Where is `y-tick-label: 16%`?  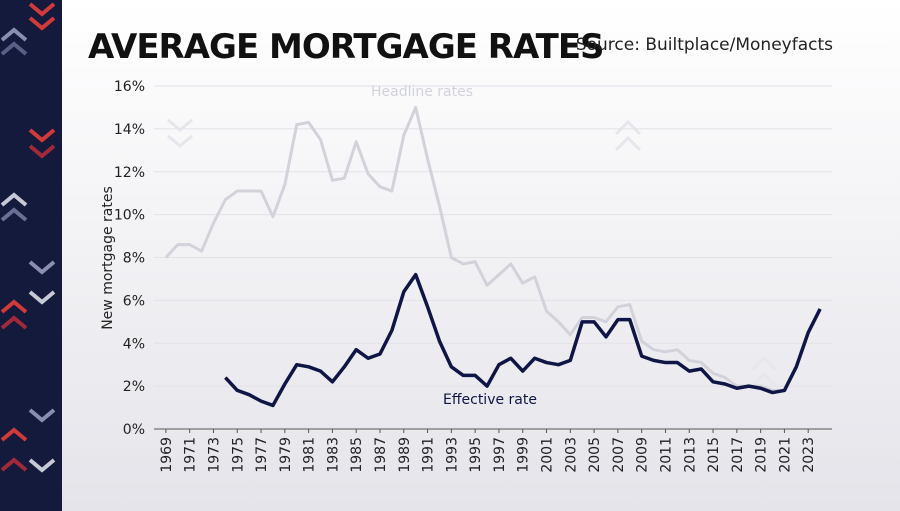
y-tick-label: 16% is located at coordinates (129, 87).